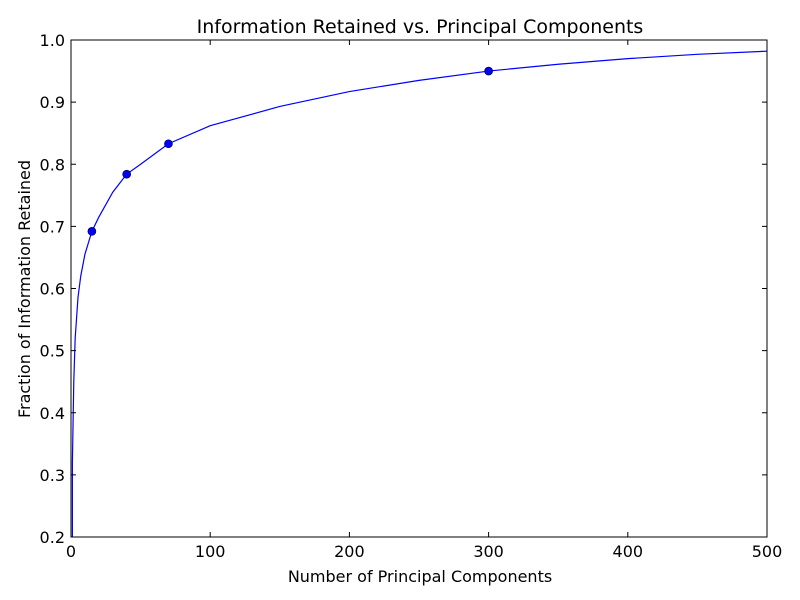  I want to click on x-axis-label: Number of Principal Components, so click(420, 576).